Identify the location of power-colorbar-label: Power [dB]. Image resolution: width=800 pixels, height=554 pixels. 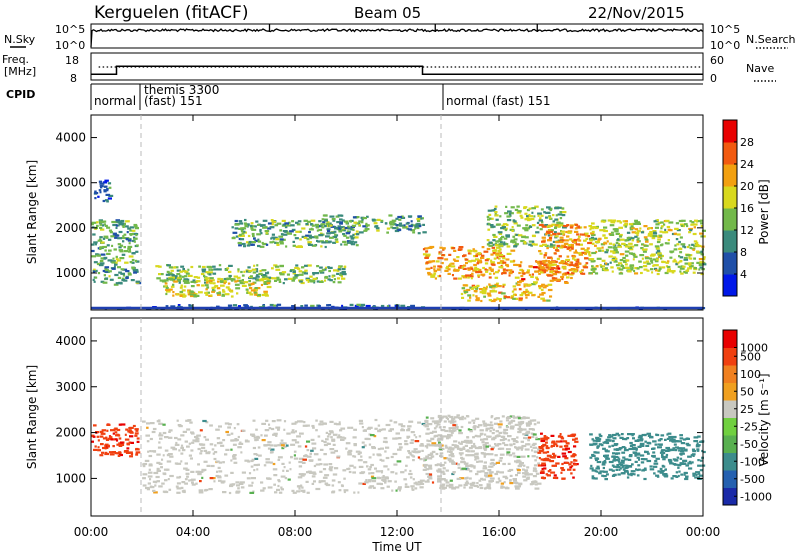
(764, 211).